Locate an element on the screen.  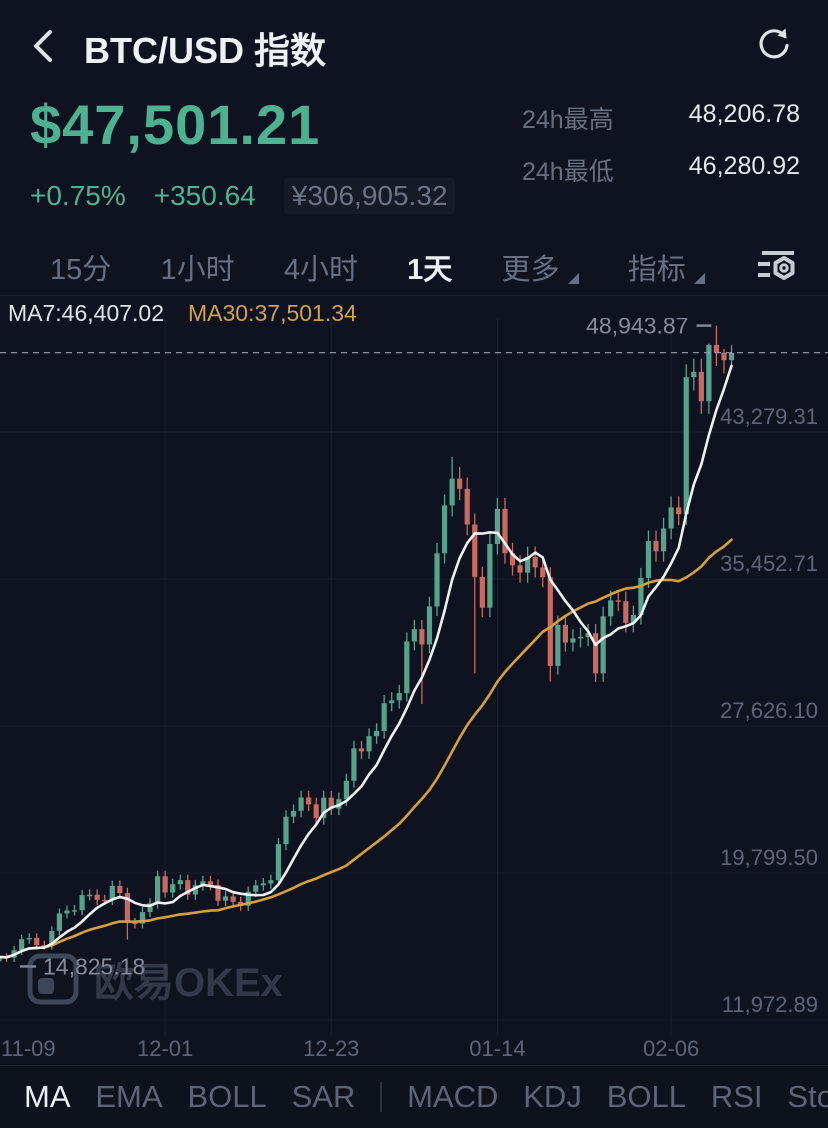
low-label: 24h最低 is located at coordinates (568, 172).